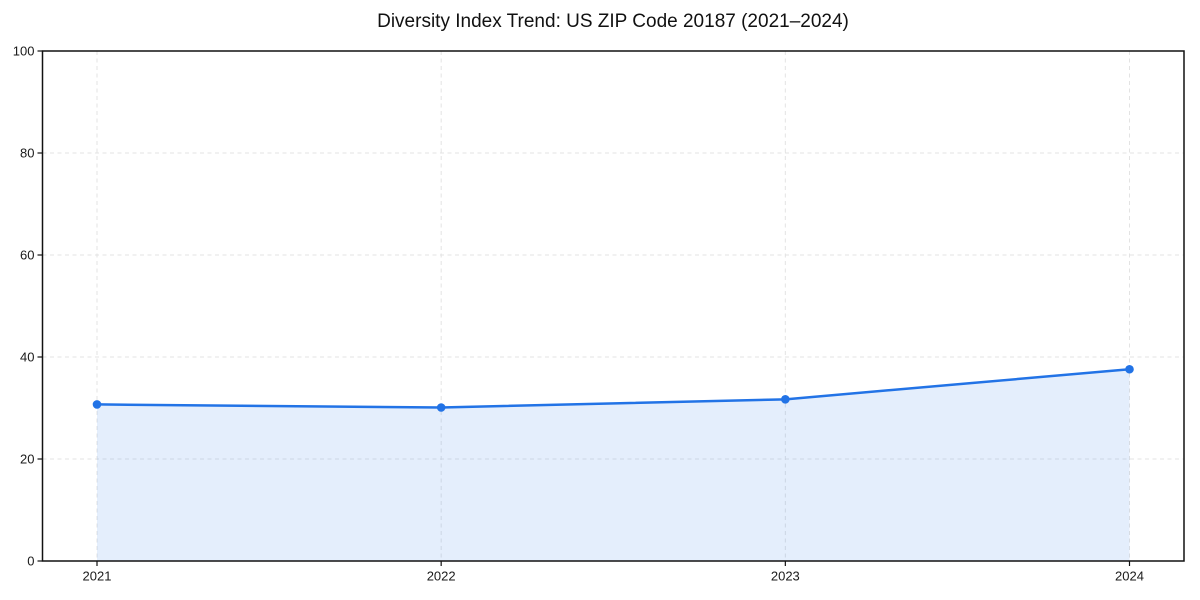 This screenshot has width=1200, height=600. Describe the element at coordinates (97, 576) in the screenshot. I see `x-tick-label: 2021` at that location.